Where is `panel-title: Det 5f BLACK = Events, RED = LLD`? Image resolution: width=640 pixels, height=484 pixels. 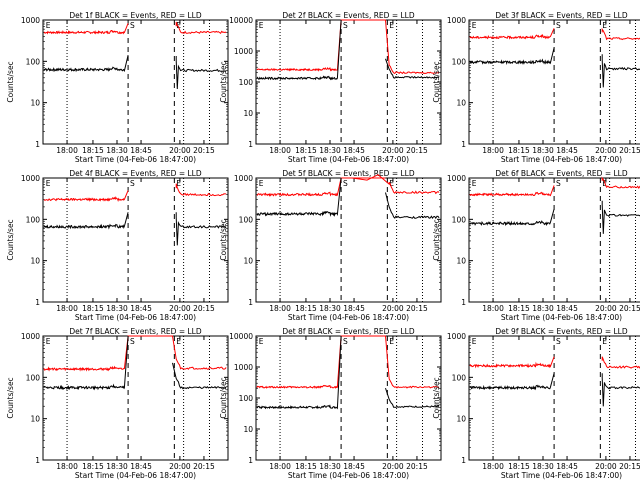
panel-title: Det 5f BLACK = Events, RED = LLD is located at coordinates (348, 173).